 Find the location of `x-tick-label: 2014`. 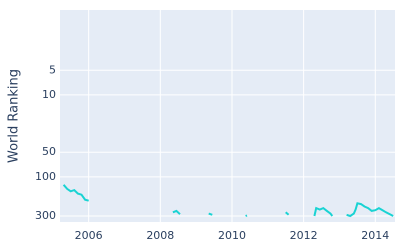

x-tick-label: 2014 is located at coordinates (375, 235).